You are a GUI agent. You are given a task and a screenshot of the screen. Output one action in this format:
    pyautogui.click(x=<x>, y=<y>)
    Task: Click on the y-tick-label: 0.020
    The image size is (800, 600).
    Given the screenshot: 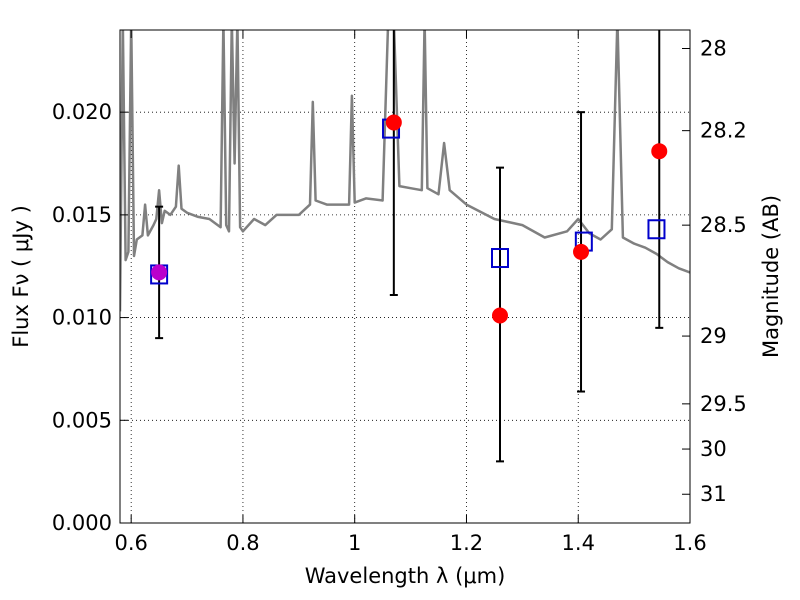 What is the action you would take?
    pyautogui.click(x=82, y=112)
    